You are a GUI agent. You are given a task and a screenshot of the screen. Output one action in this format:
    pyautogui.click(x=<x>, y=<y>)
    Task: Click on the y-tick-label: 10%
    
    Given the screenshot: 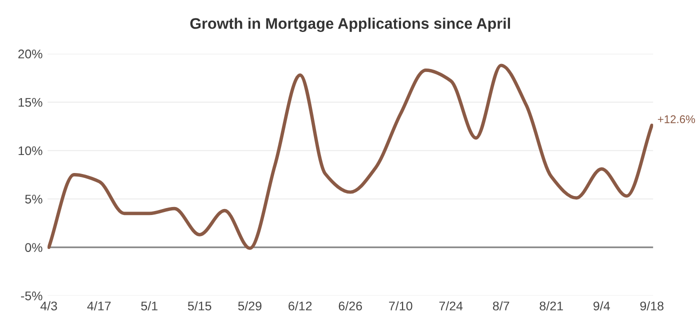 What is the action you would take?
    pyautogui.click(x=30, y=151)
    